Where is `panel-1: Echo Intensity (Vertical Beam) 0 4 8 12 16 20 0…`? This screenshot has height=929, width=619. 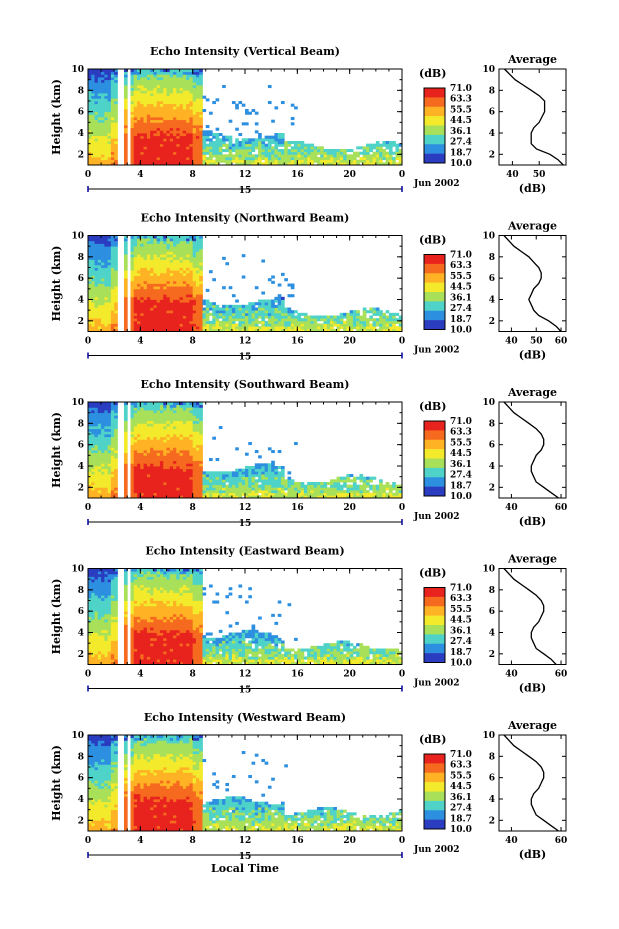
panel-1: Echo Intensity (Vertical Beam) 0 4 8 12 16 20 0… is located at coordinates (308, 120).